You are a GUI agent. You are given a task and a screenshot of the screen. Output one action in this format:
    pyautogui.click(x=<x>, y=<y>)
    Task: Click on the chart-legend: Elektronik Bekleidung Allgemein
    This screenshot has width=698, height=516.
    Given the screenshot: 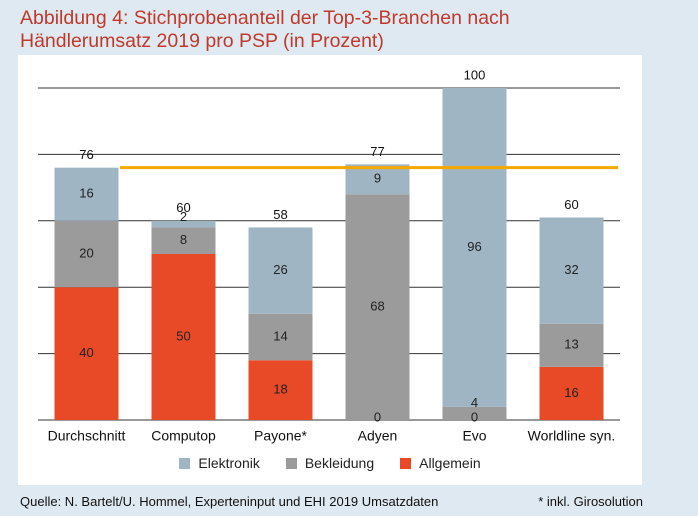 What is the action you would take?
    pyautogui.click(x=330, y=463)
    